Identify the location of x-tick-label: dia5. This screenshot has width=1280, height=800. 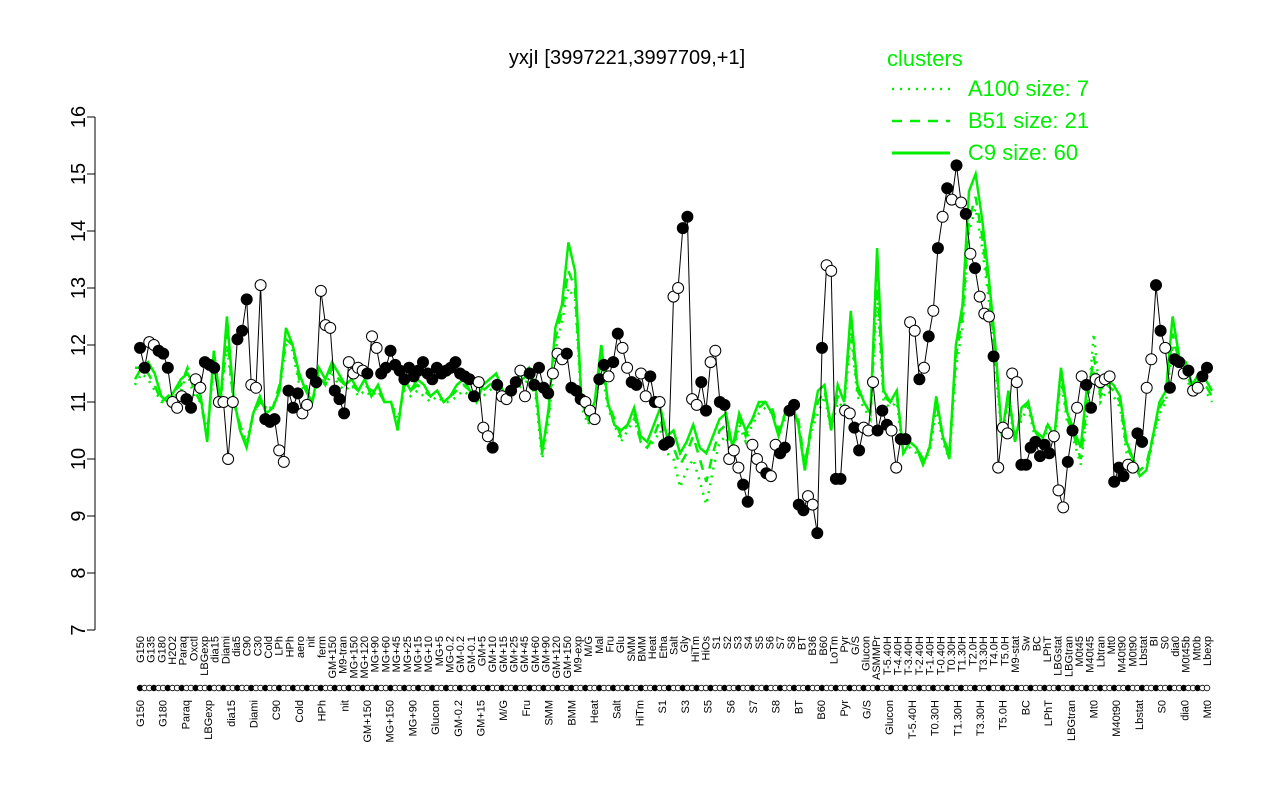
(237, 646).